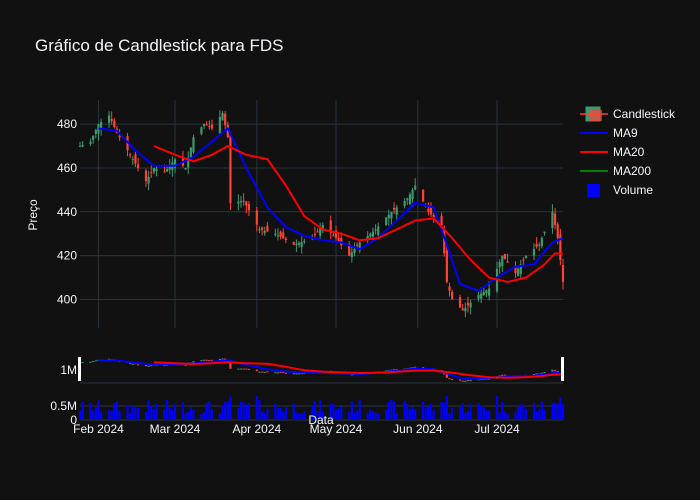 This screenshot has width=700, height=500. I want to click on legend: Candlestick MA9 MA20 MA200 Volume, so click(628, 151).